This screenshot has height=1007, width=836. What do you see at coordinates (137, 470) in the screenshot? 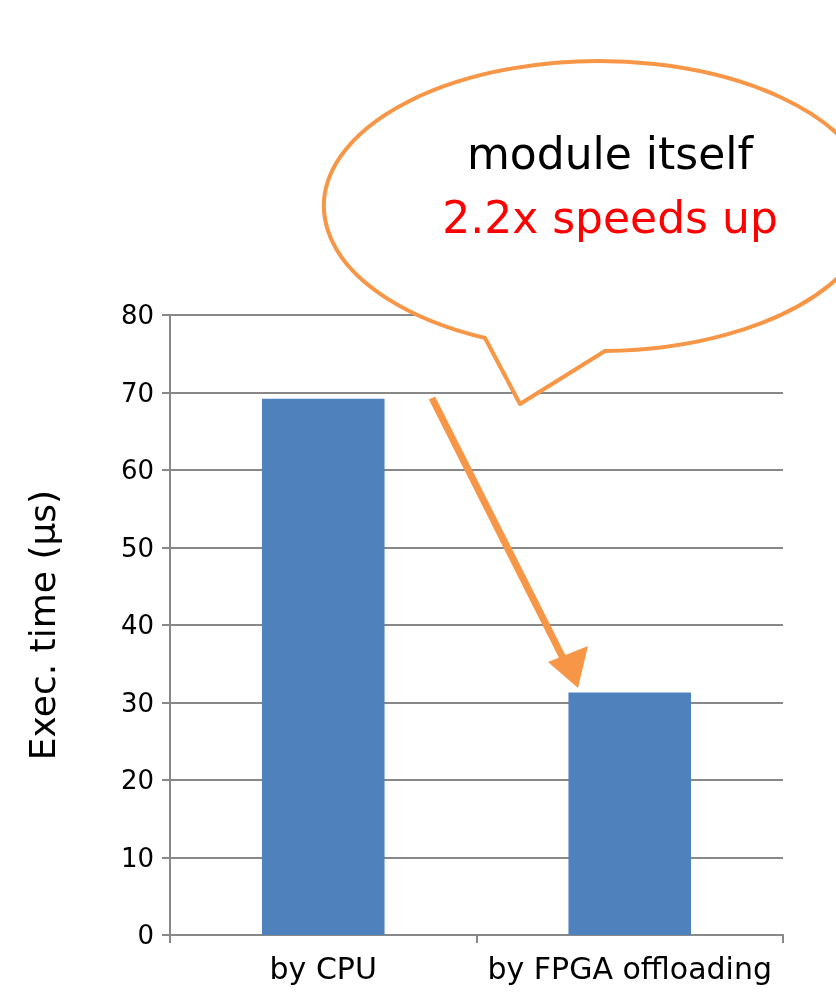
I see `y-tick-label: 60` at bounding box center [137, 470].